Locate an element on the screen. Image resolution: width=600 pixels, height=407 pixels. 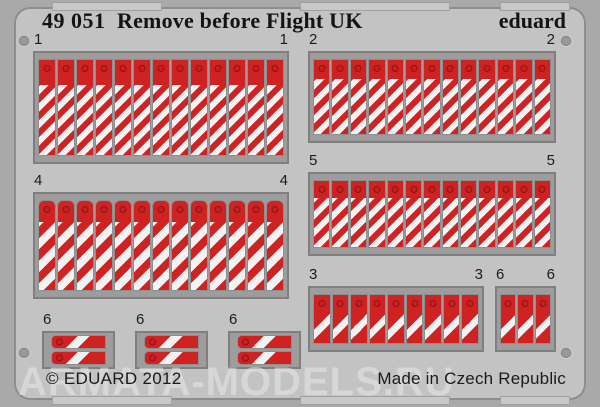
group-number-left: 6 is located at coordinates (47, 319).